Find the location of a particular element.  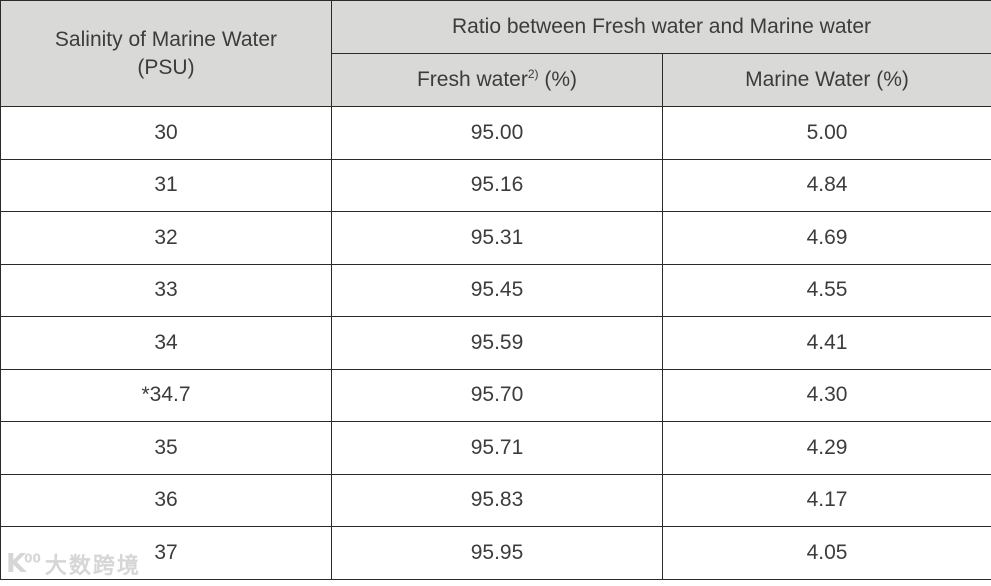

salinity-cell: 37 is located at coordinates (166, 553).